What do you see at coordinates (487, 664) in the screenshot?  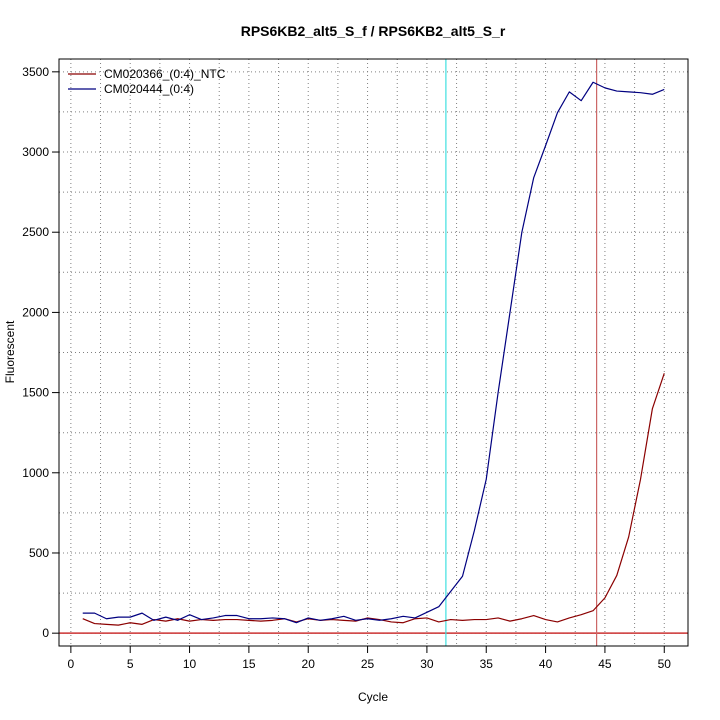 I see `x-tick-label: 35` at bounding box center [487, 664].